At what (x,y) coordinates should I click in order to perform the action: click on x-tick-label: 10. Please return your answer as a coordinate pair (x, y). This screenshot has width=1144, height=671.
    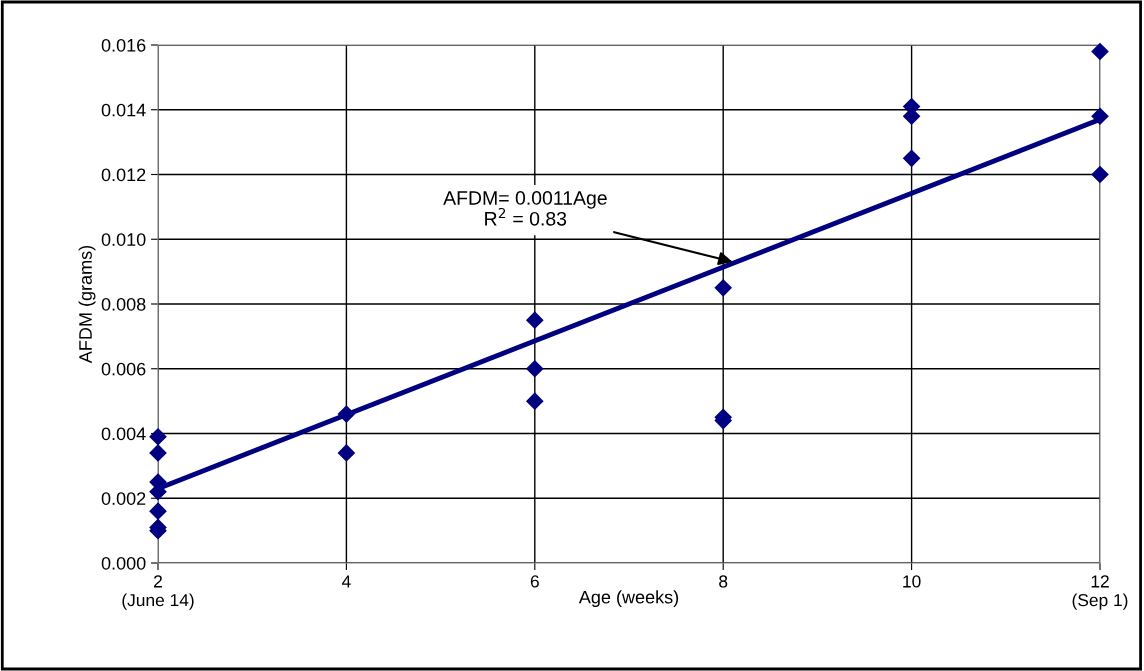
    Looking at the image, I should click on (912, 581).